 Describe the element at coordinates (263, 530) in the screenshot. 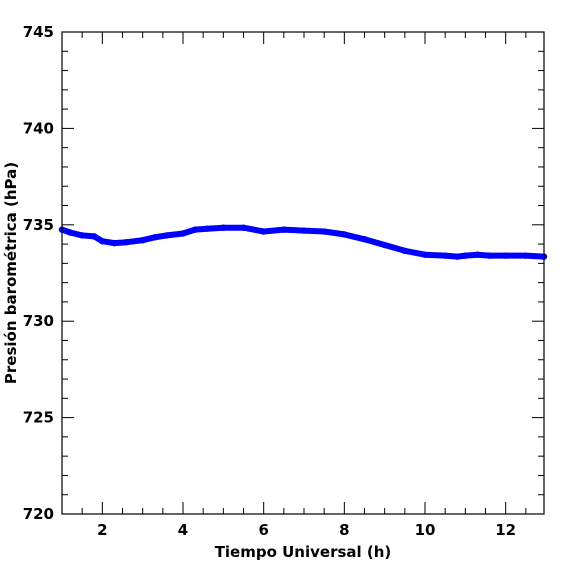

I see `x-tick-label: 6` at that location.